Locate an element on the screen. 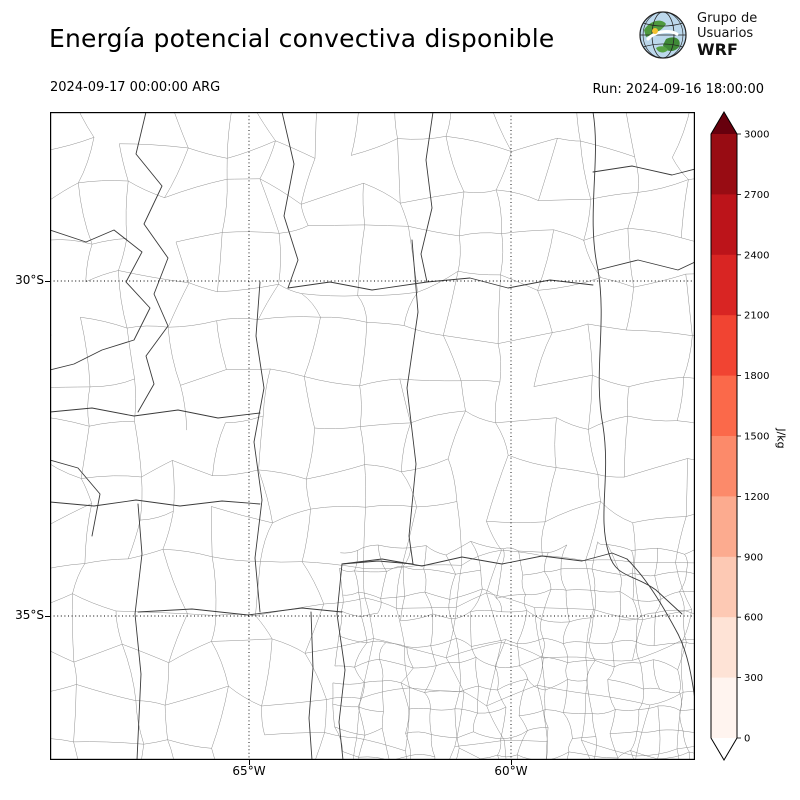 The image size is (800, 800). colorbar-under-arrow is located at coordinates (724, 749).